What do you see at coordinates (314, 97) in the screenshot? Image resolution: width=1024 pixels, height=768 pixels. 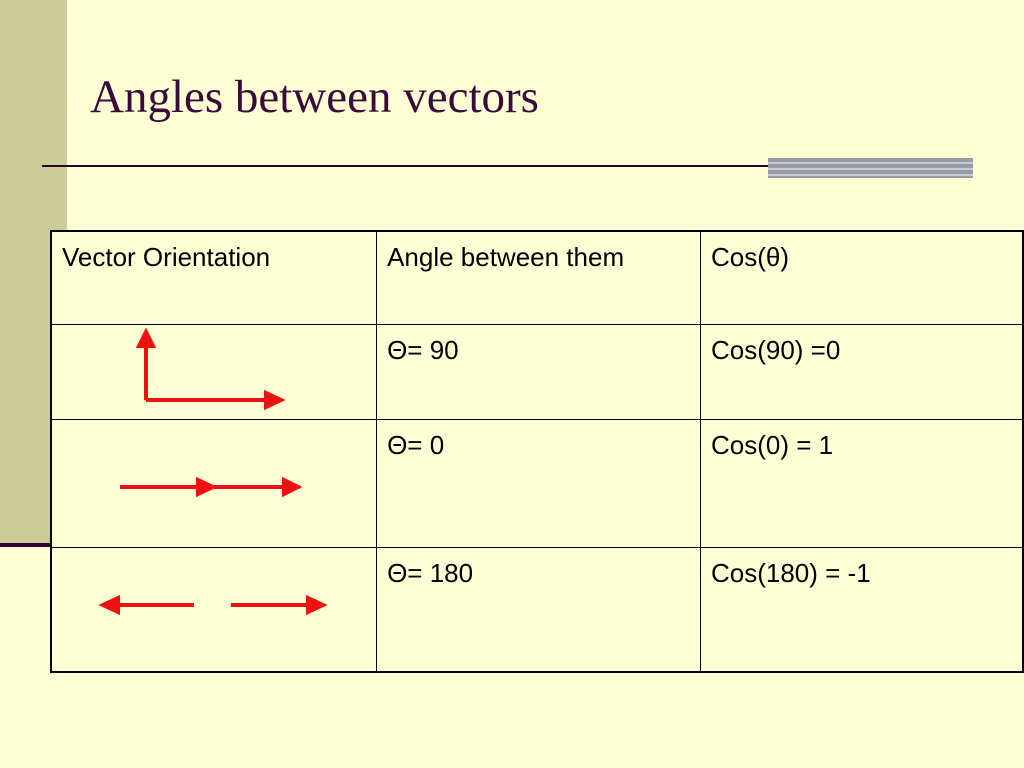 I see `slide-title: Angles between vectors` at bounding box center [314, 97].